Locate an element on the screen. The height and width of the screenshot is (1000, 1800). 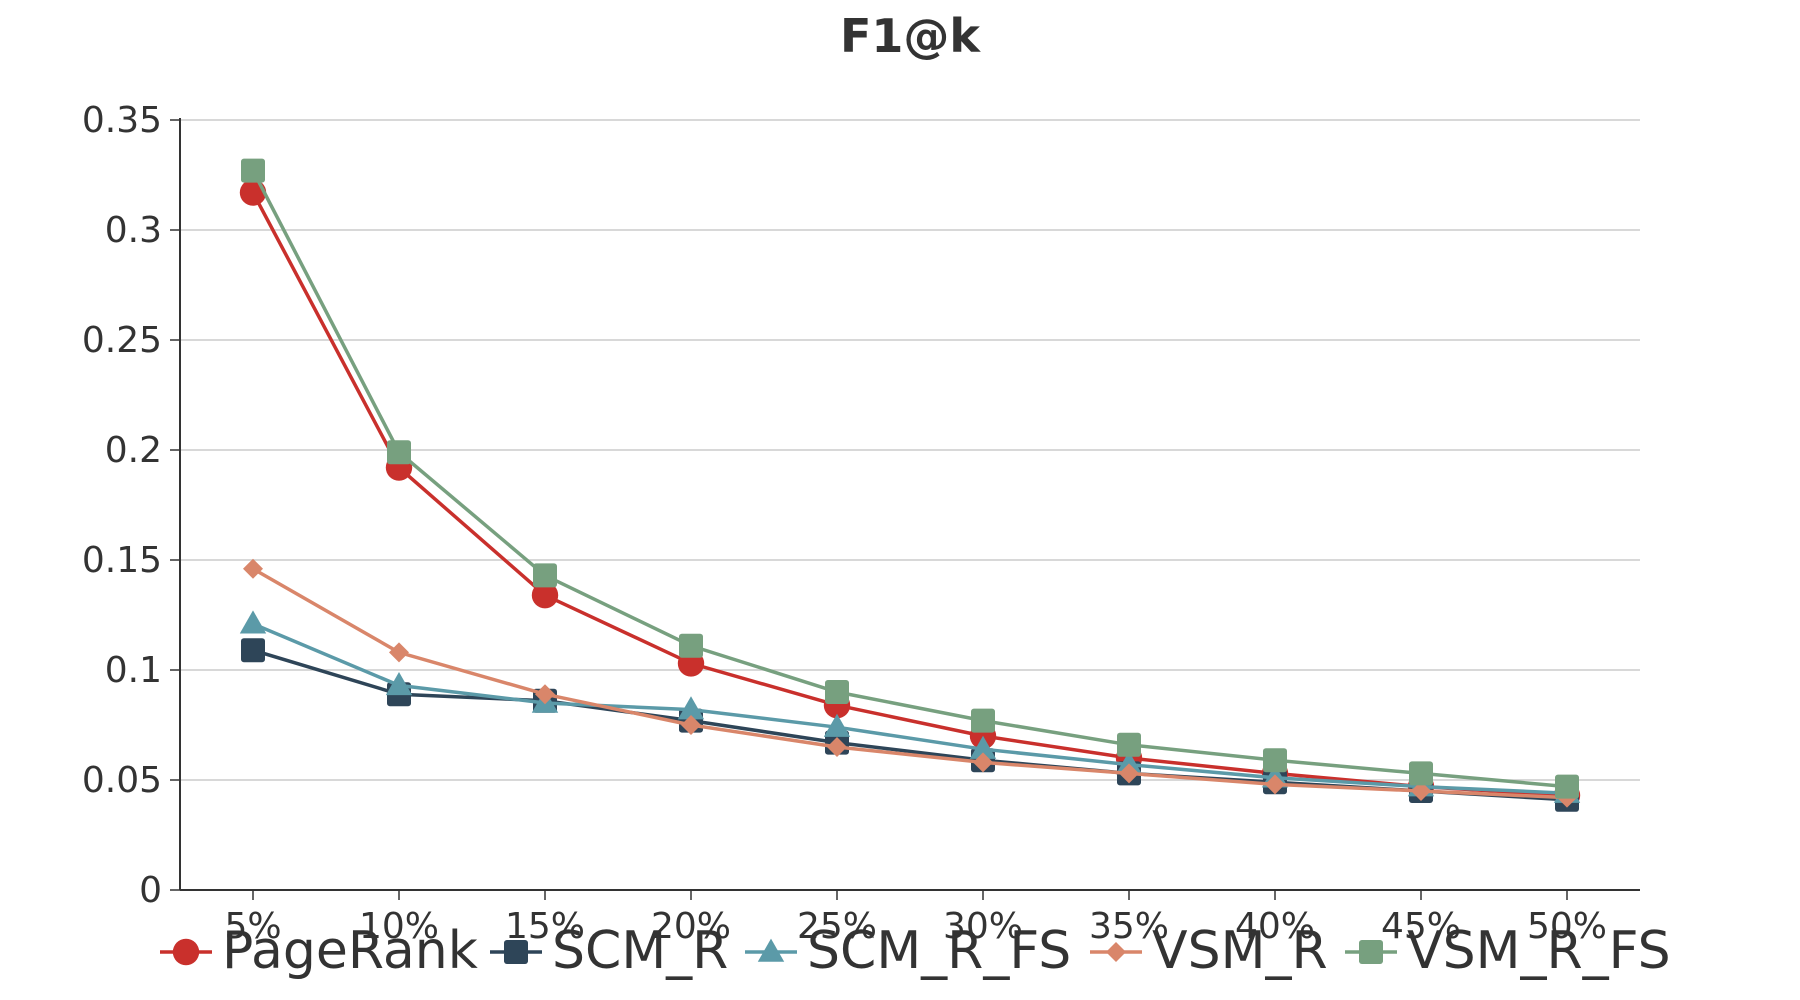
y-tick-label: 0.2 is located at coordinates (133, 450).